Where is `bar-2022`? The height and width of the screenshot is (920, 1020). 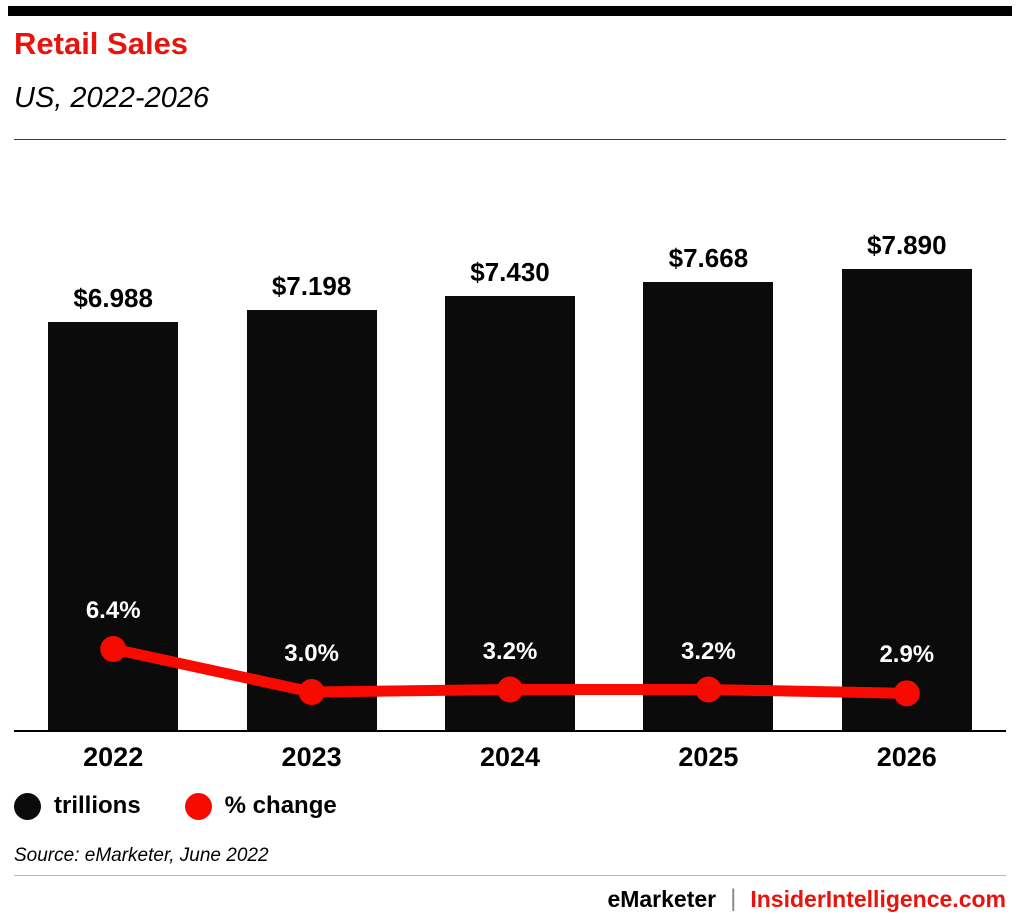 bar-2022 is located at coordinates (113, 525).